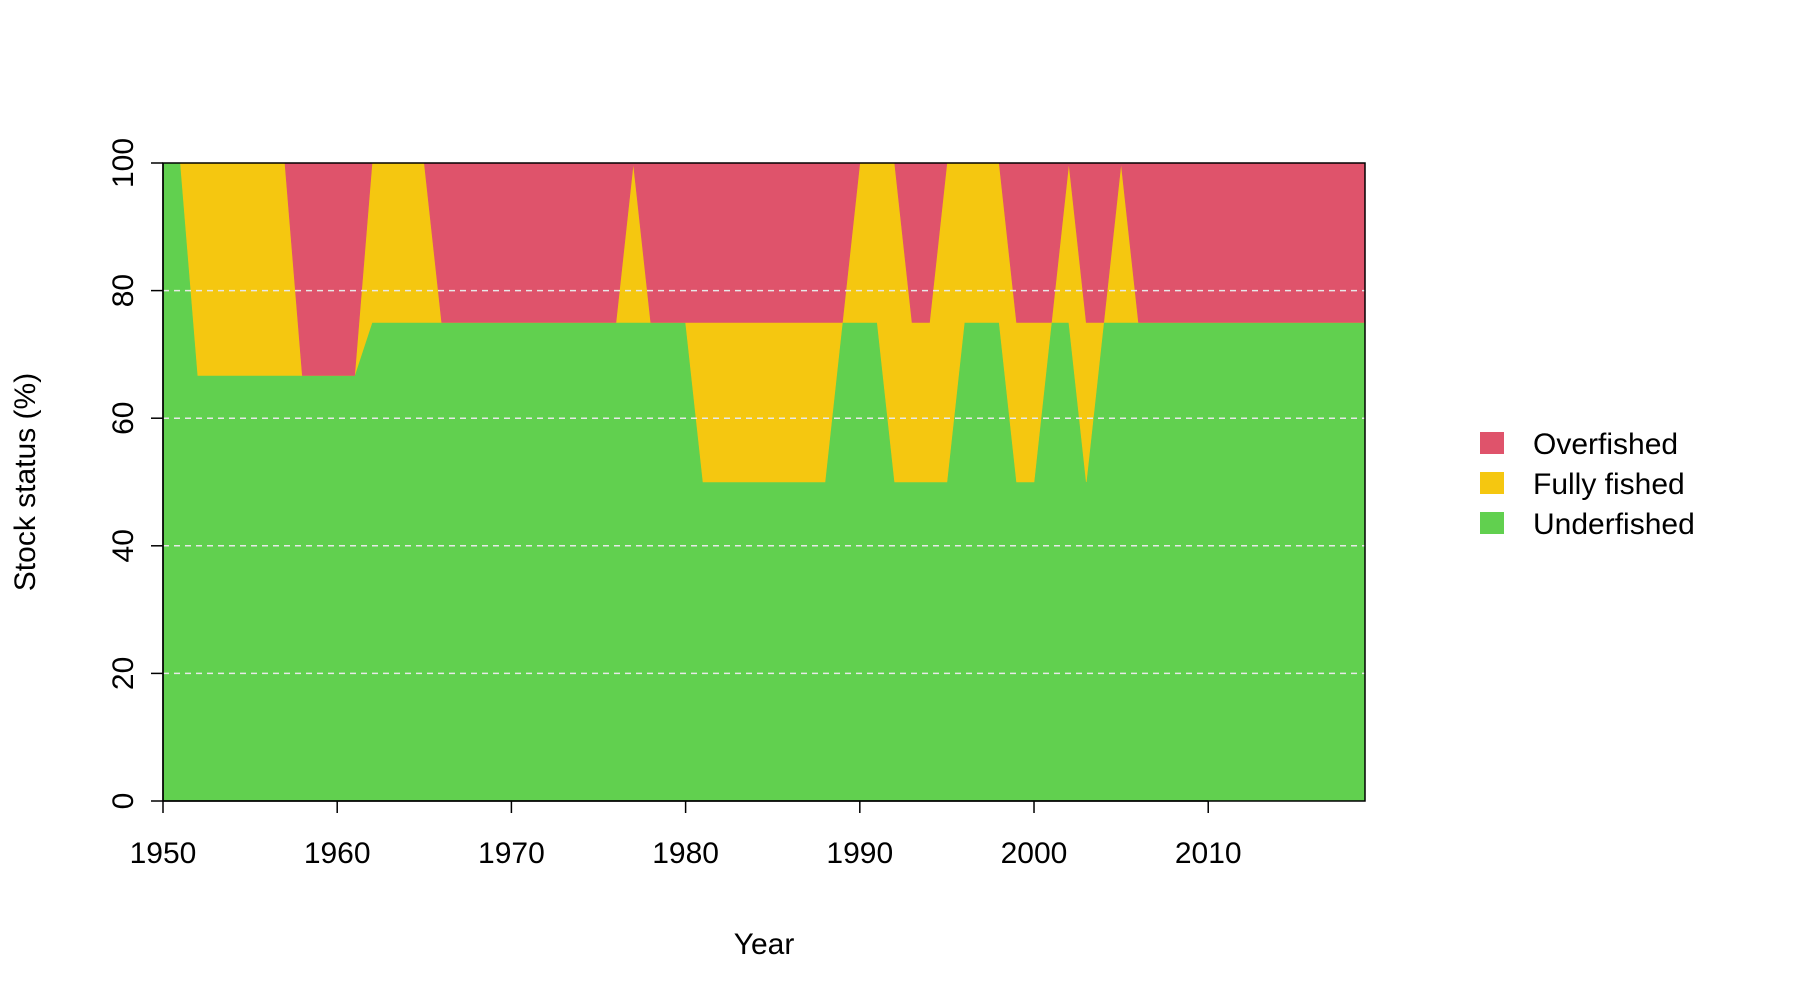  I want to click on y-tick-label: 0, so click(123, 801).